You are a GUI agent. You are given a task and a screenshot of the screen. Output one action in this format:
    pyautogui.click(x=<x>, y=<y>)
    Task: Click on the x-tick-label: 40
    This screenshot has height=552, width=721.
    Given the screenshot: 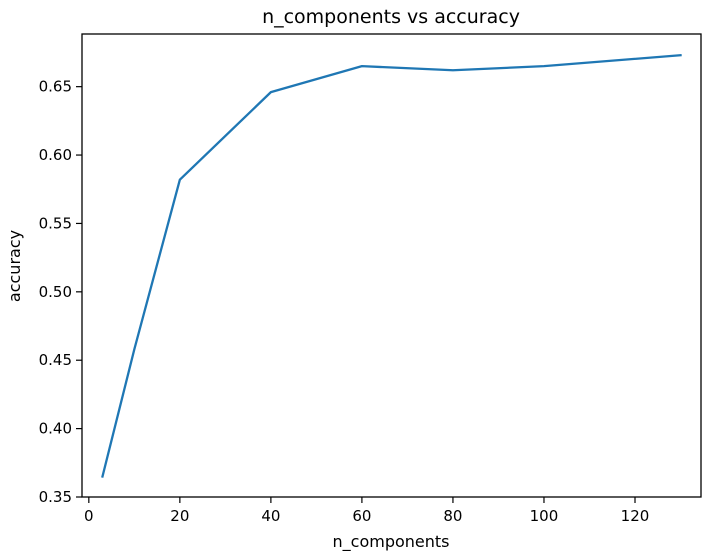 What is the action you would take?
    pyautogui.click(x=270, y=516)
    